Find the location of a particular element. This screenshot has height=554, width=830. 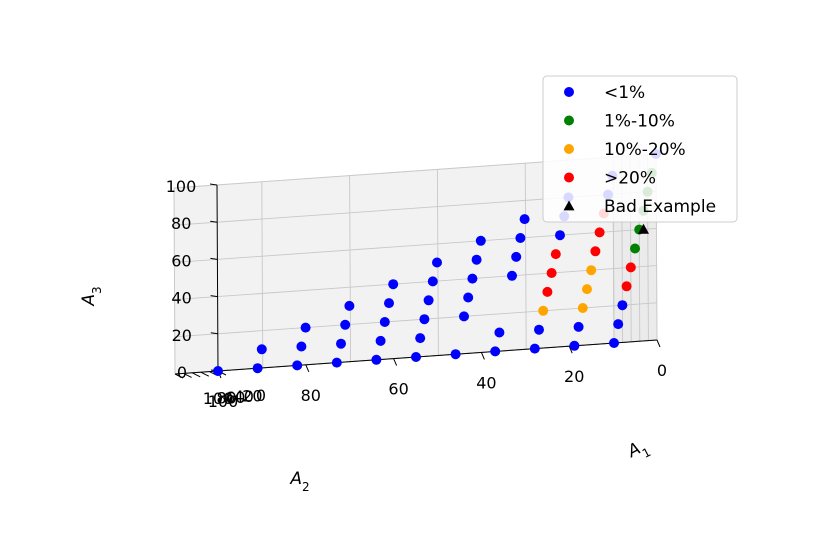

tick-label-a2: 20 is located at coordinates (574, 376).